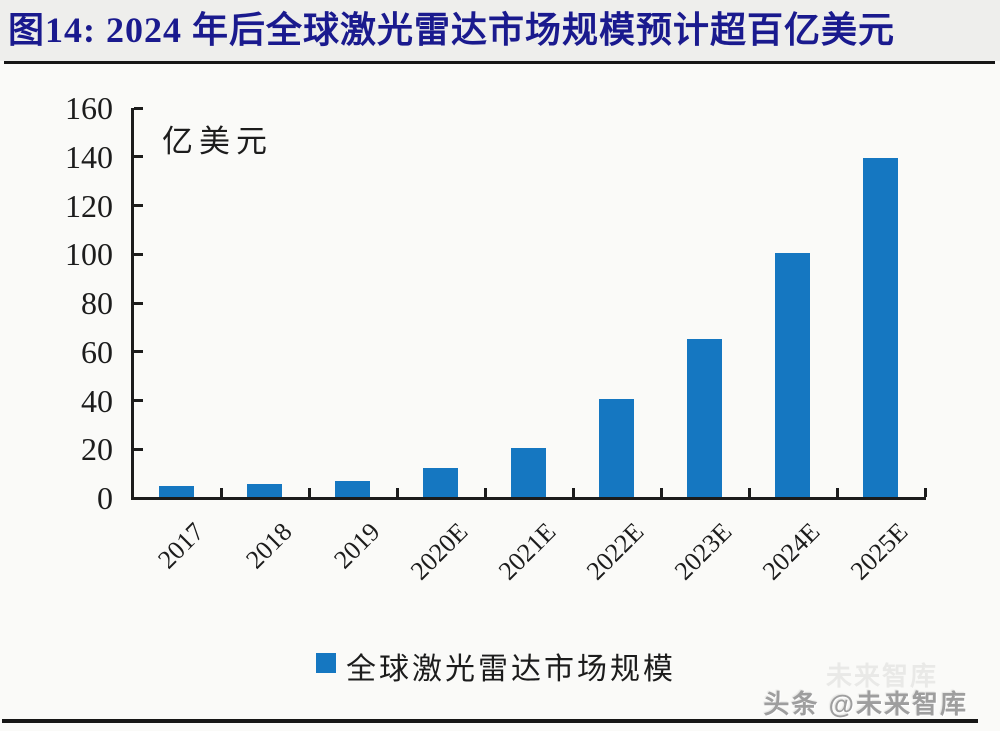  Describe the element at coordinates (326, 663) in the screenshot. I see `legend-swatch` at that location.